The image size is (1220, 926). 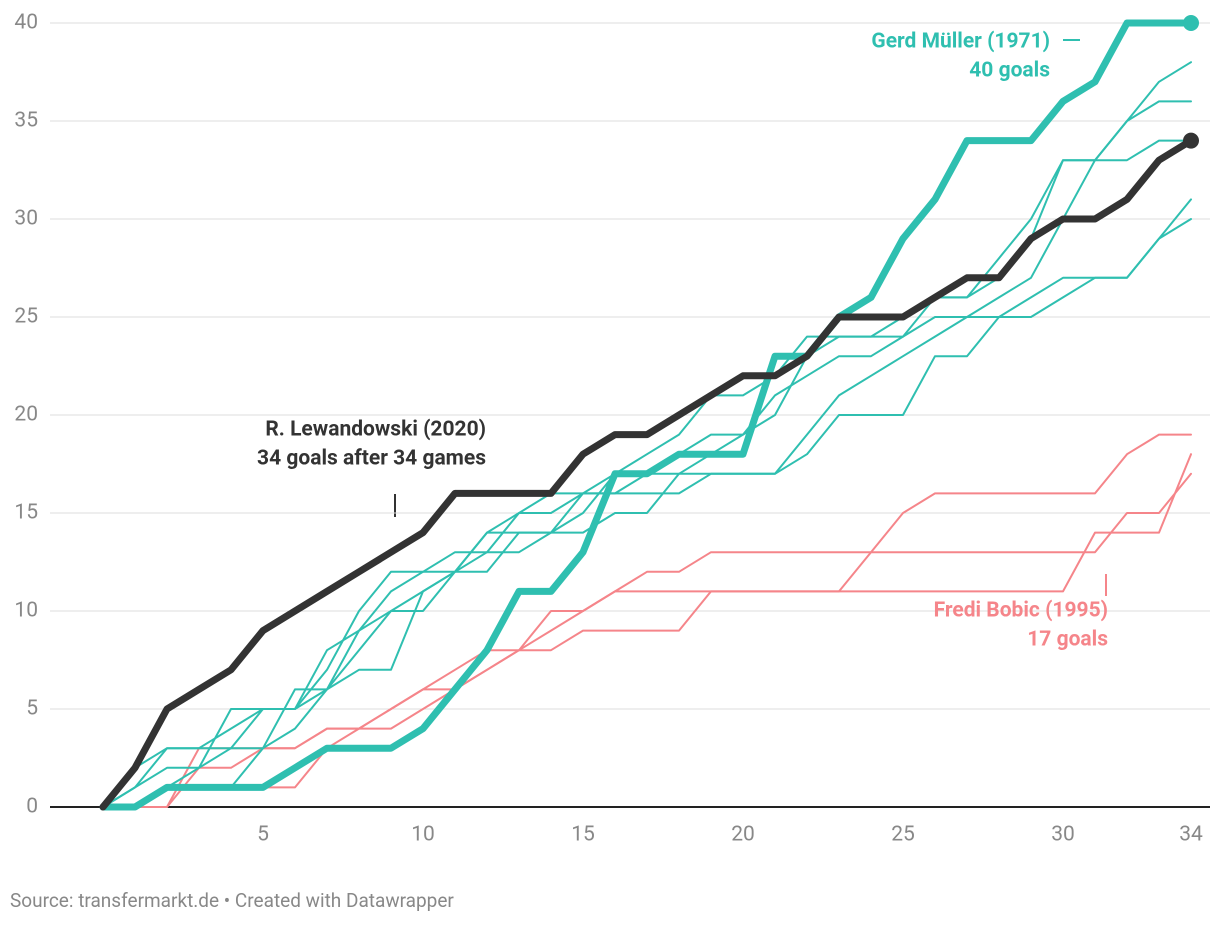 I want to click on y-tick-label: 25, so click(x=26, y=317).